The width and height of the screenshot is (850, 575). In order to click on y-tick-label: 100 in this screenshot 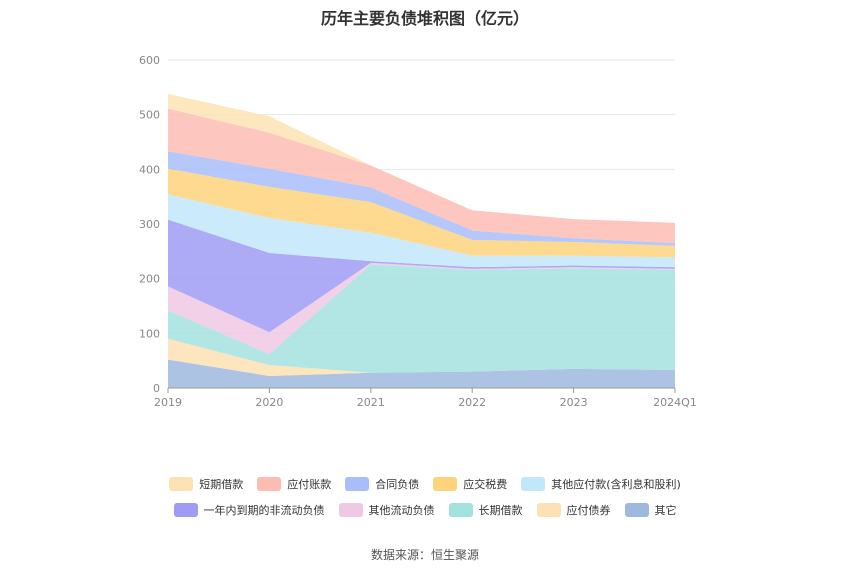, I will do `click(149, 333)`.